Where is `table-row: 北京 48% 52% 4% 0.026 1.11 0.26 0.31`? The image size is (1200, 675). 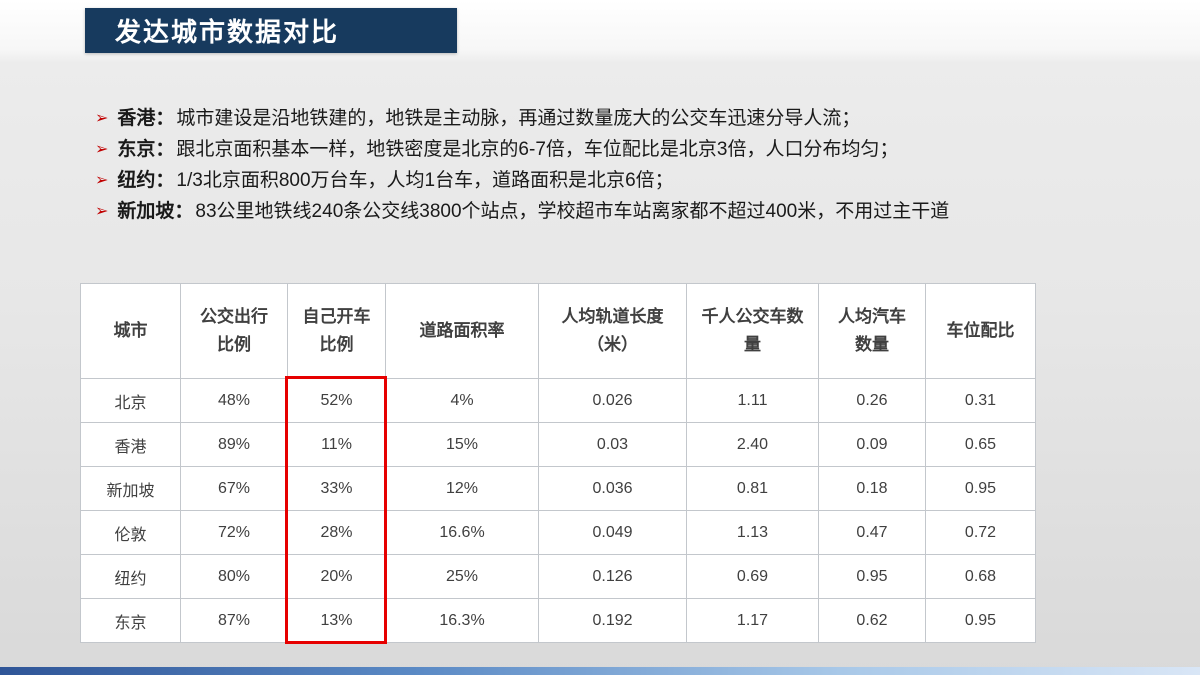 table-row: 北京 48% 52% 4% 0.026 1.11 0.26 0.31 is located at coordinates (558, 400).